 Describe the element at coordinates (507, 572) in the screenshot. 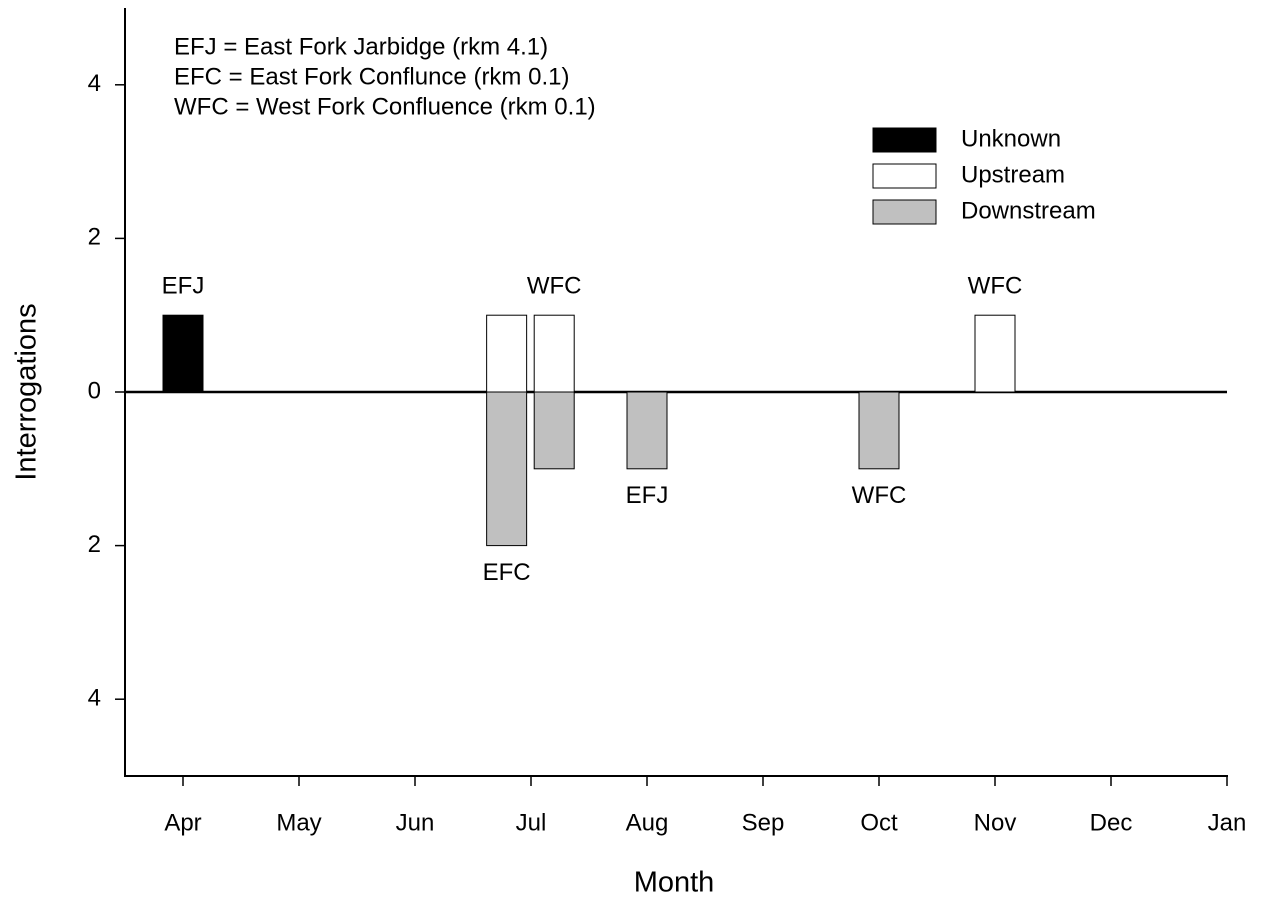

I see `bar-label: EFC` at that location.